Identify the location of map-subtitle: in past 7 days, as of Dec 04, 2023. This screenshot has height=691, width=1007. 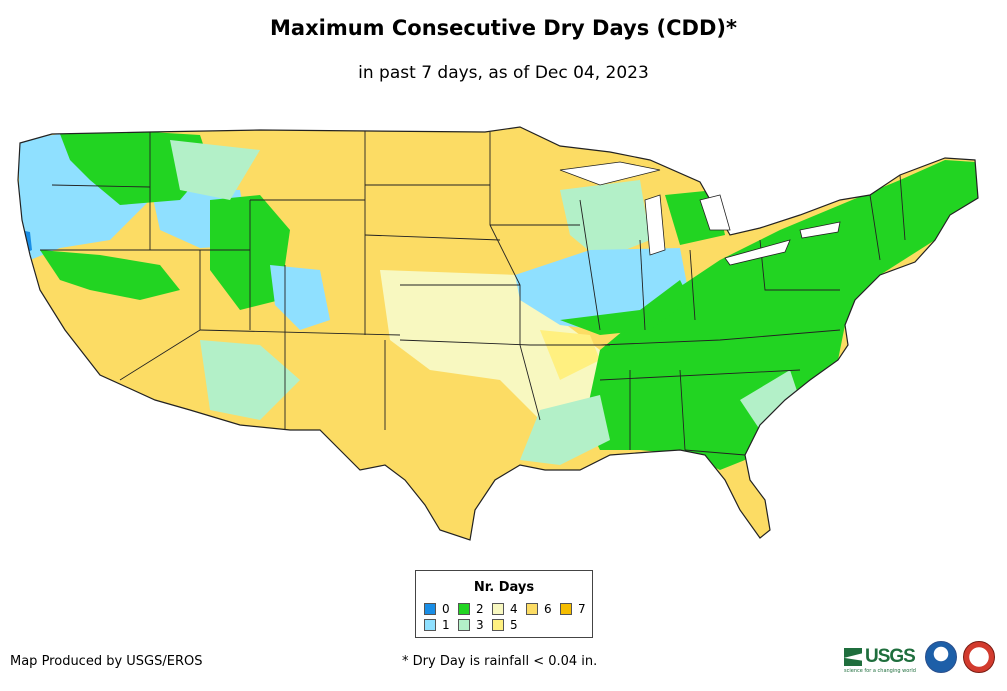
(503, 73).